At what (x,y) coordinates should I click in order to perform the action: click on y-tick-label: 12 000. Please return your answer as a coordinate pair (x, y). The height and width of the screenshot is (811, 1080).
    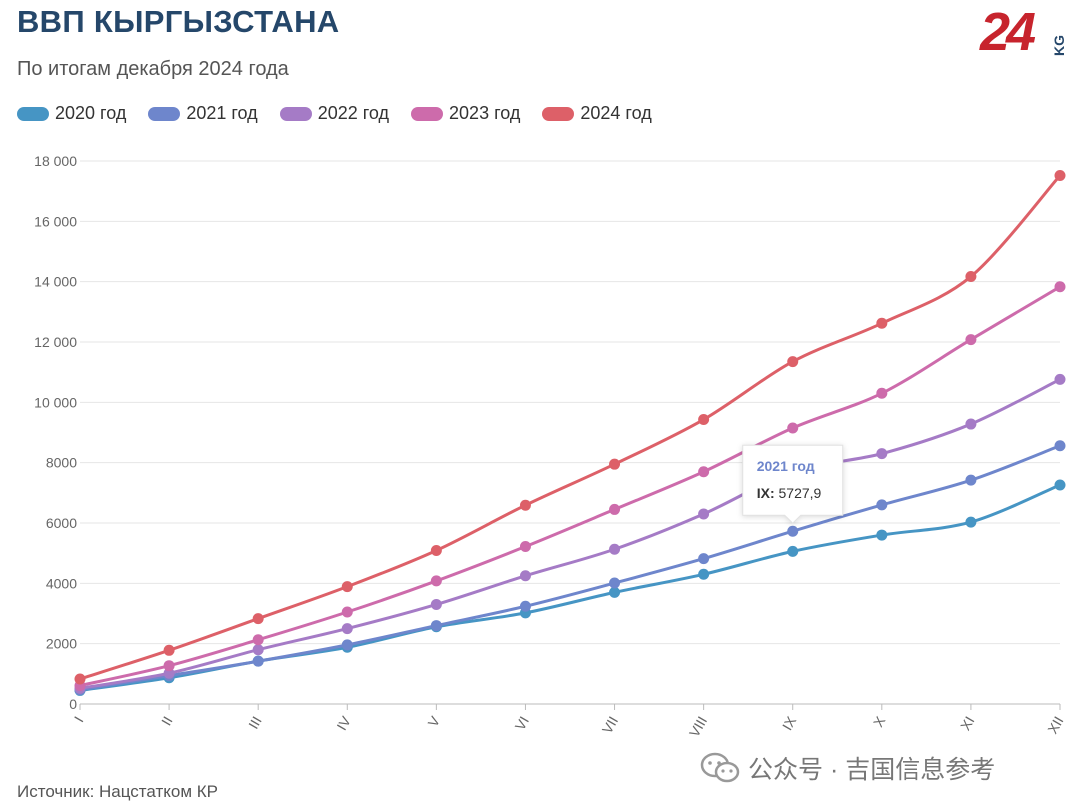
    Looking at the image, I should click on (55, 342).